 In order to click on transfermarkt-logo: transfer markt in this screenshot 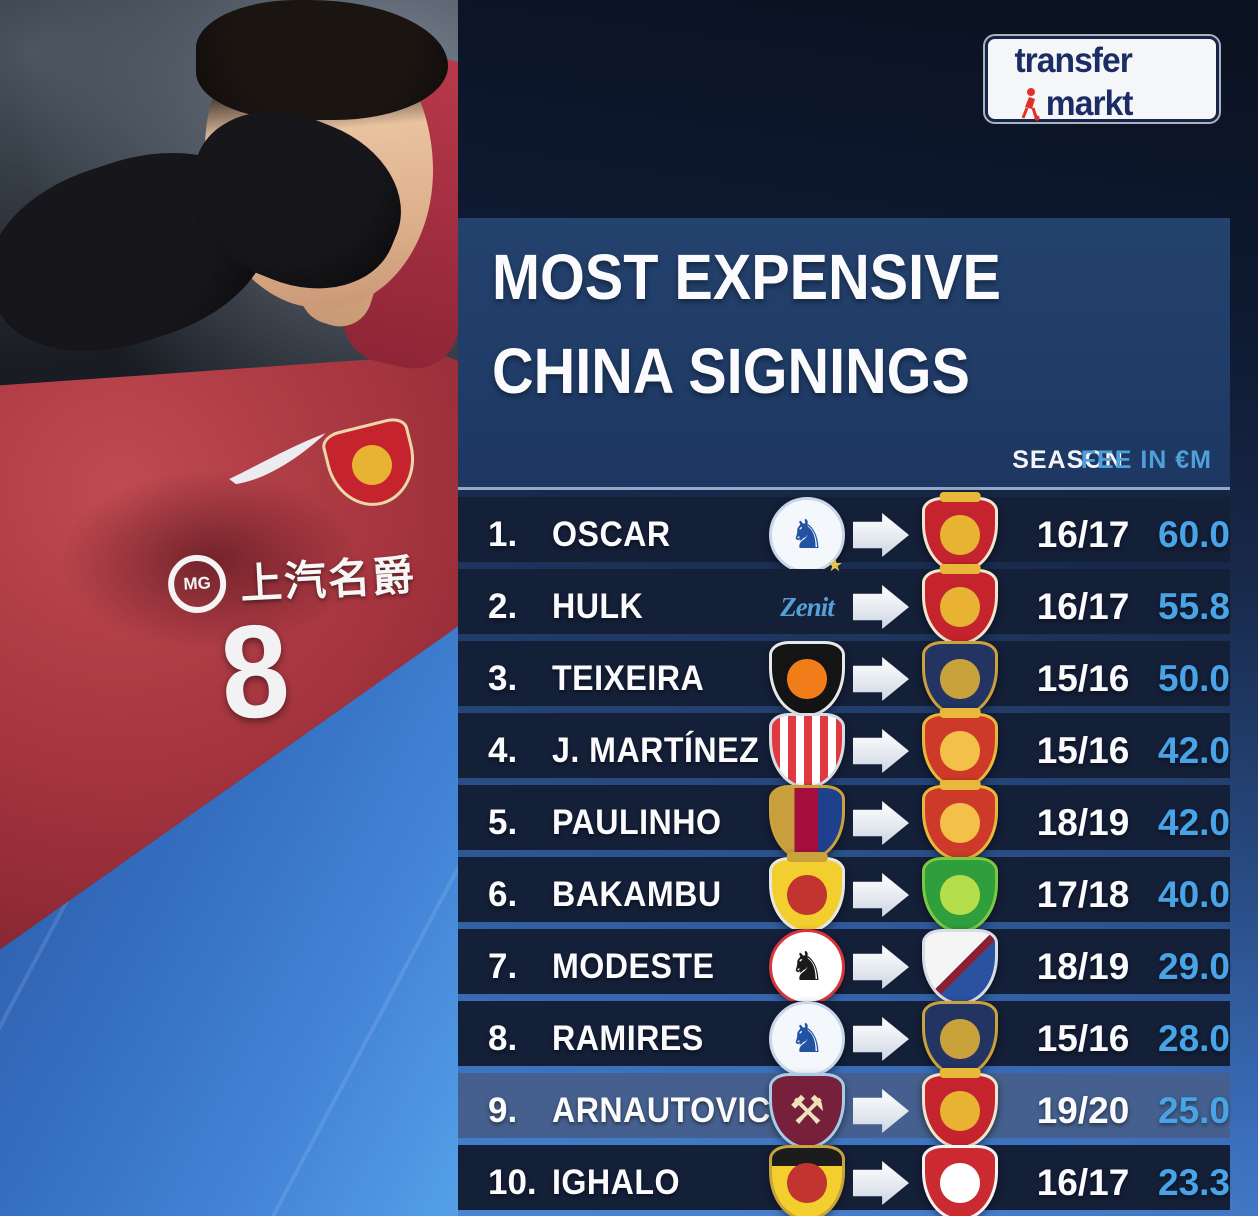, I will do `click(1102, 79)`.